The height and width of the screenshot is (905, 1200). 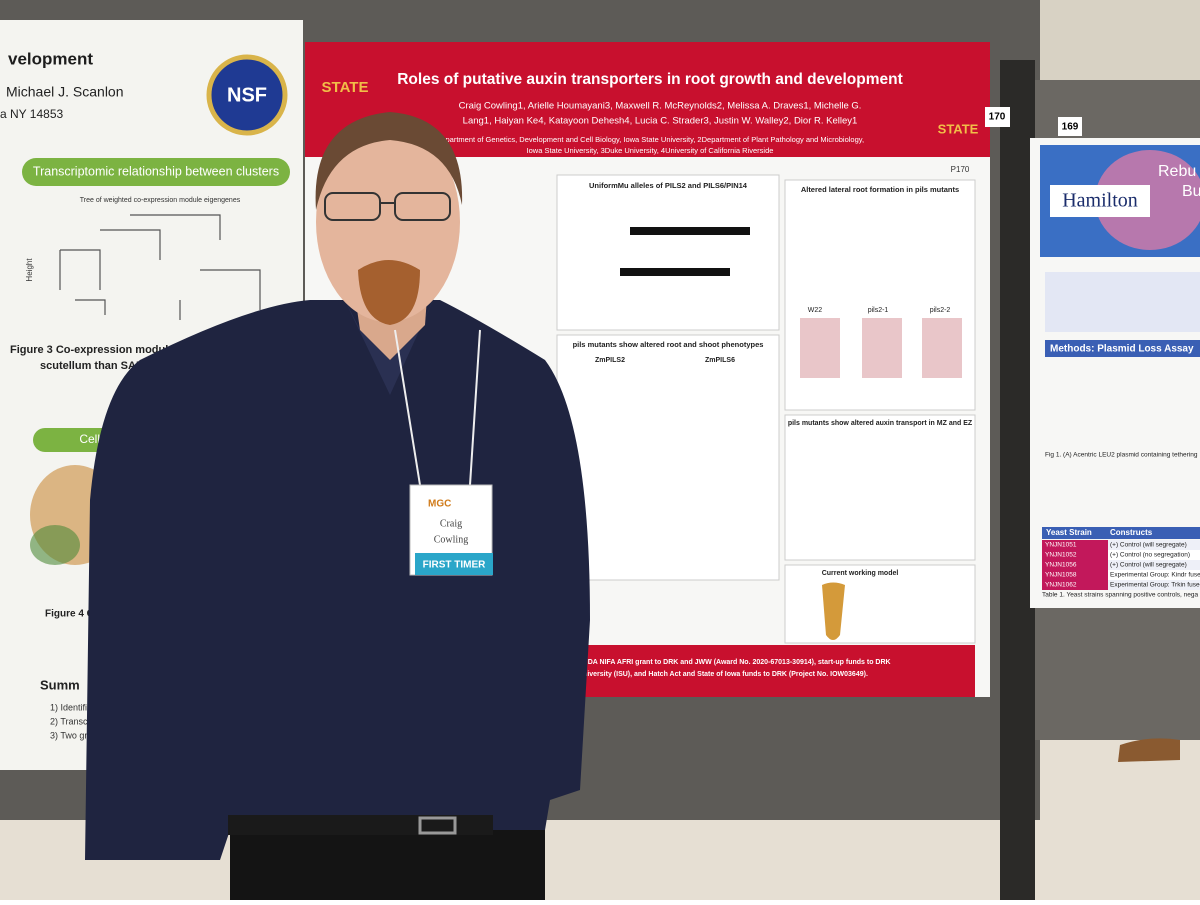 I want to click on table-cell: YNJN1058, so click(x=1061, y=575).